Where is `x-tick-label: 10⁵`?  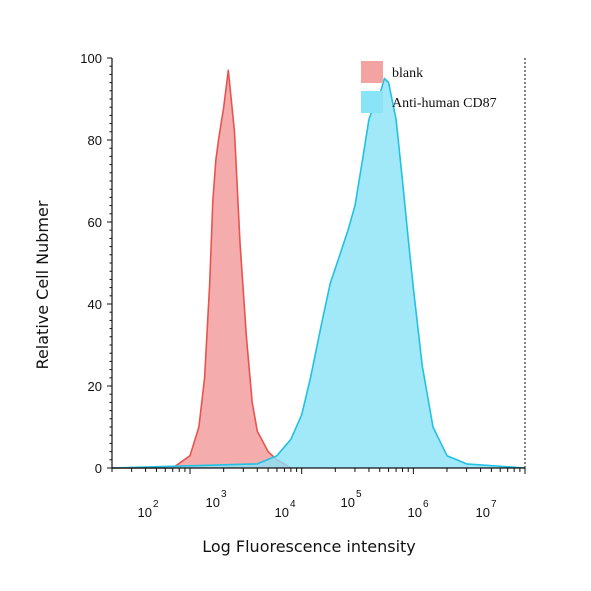 x-tick-label: 10⁵ is located at coordinates (350, 499).